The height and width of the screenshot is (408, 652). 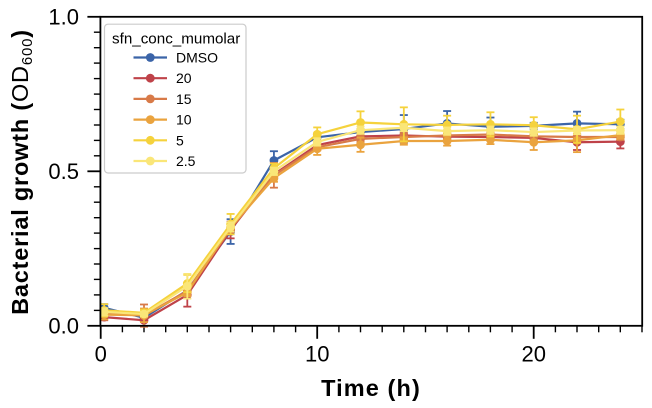 I want to click on svg-text: 0.5, so click(x=63, y=171).